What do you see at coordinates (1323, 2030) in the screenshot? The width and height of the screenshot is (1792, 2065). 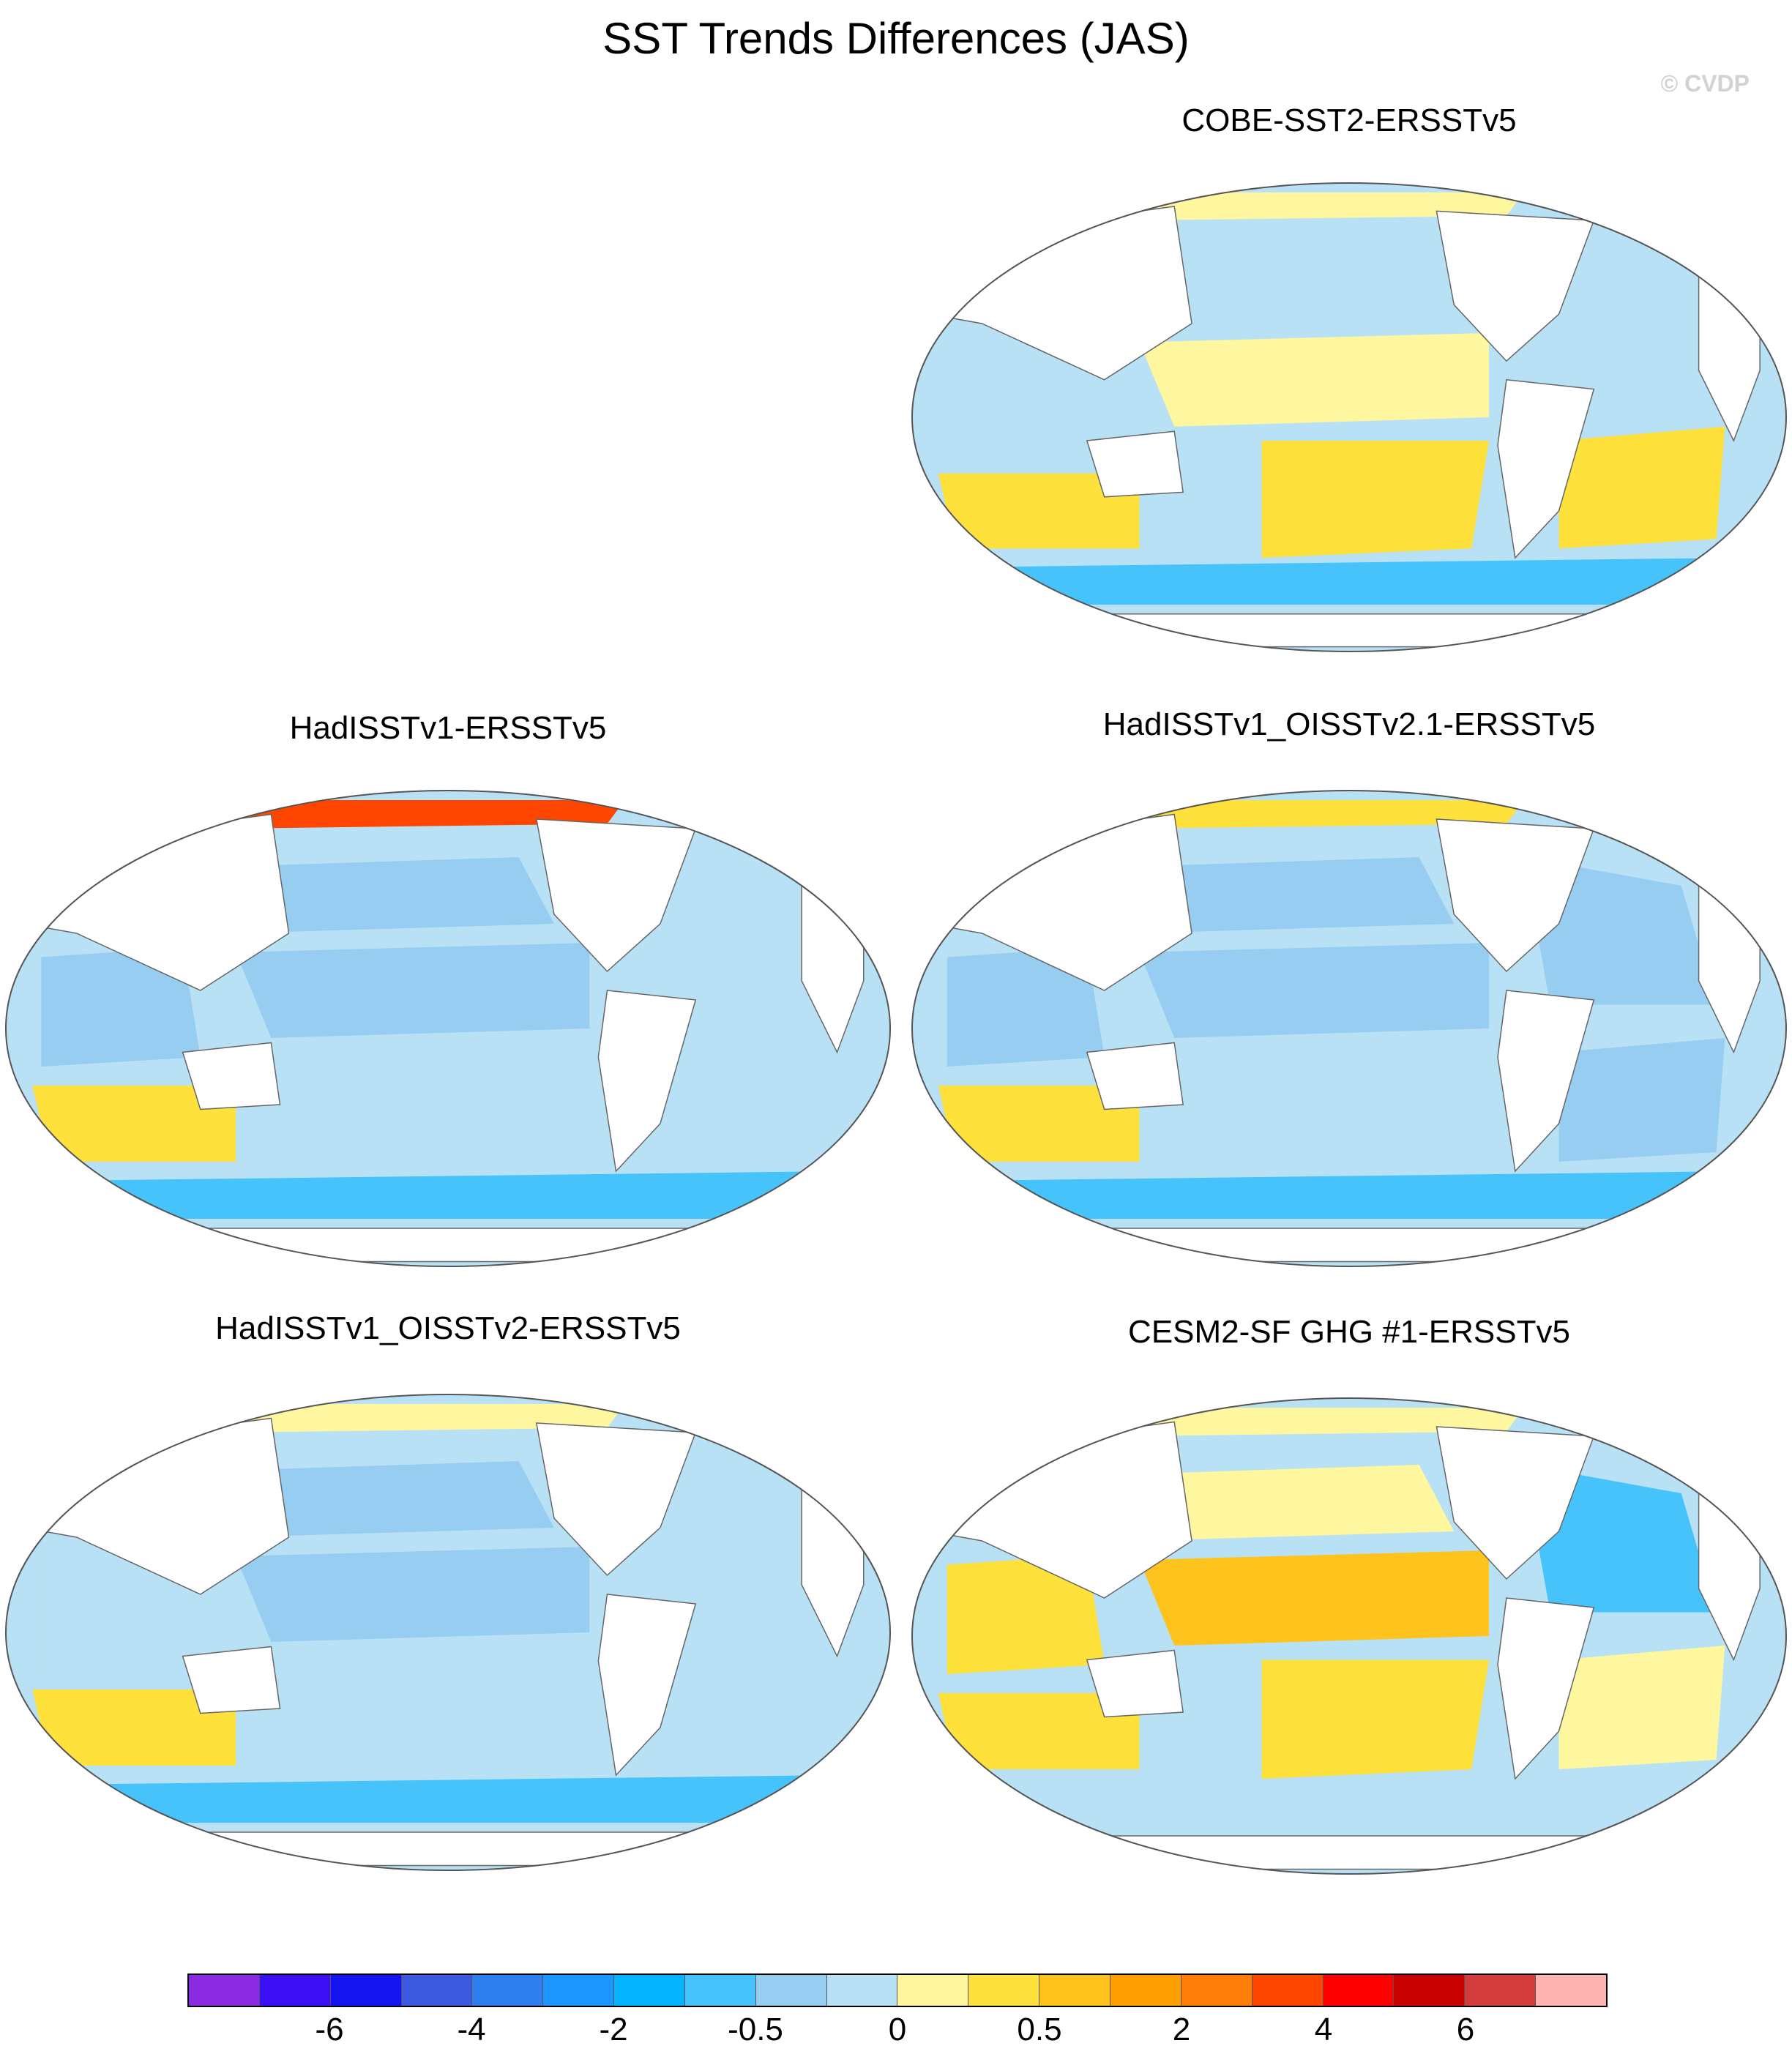 I see `colorbar-tick-label: 4` at bounding box center [1323, 2030].